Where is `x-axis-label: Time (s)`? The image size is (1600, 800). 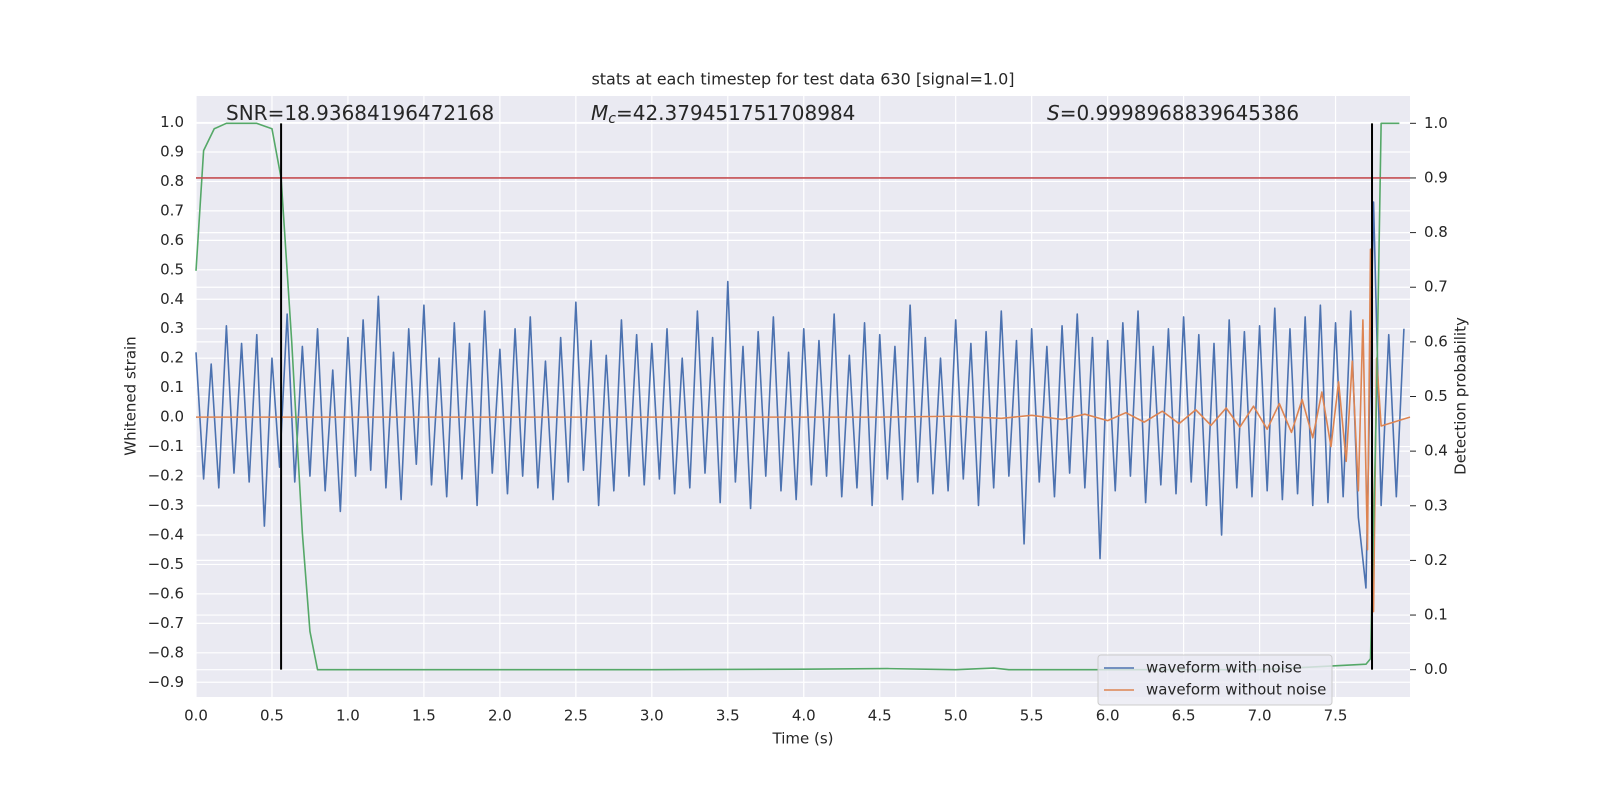 x-axis-label: Time (s) is located at coordinates (803, 739).